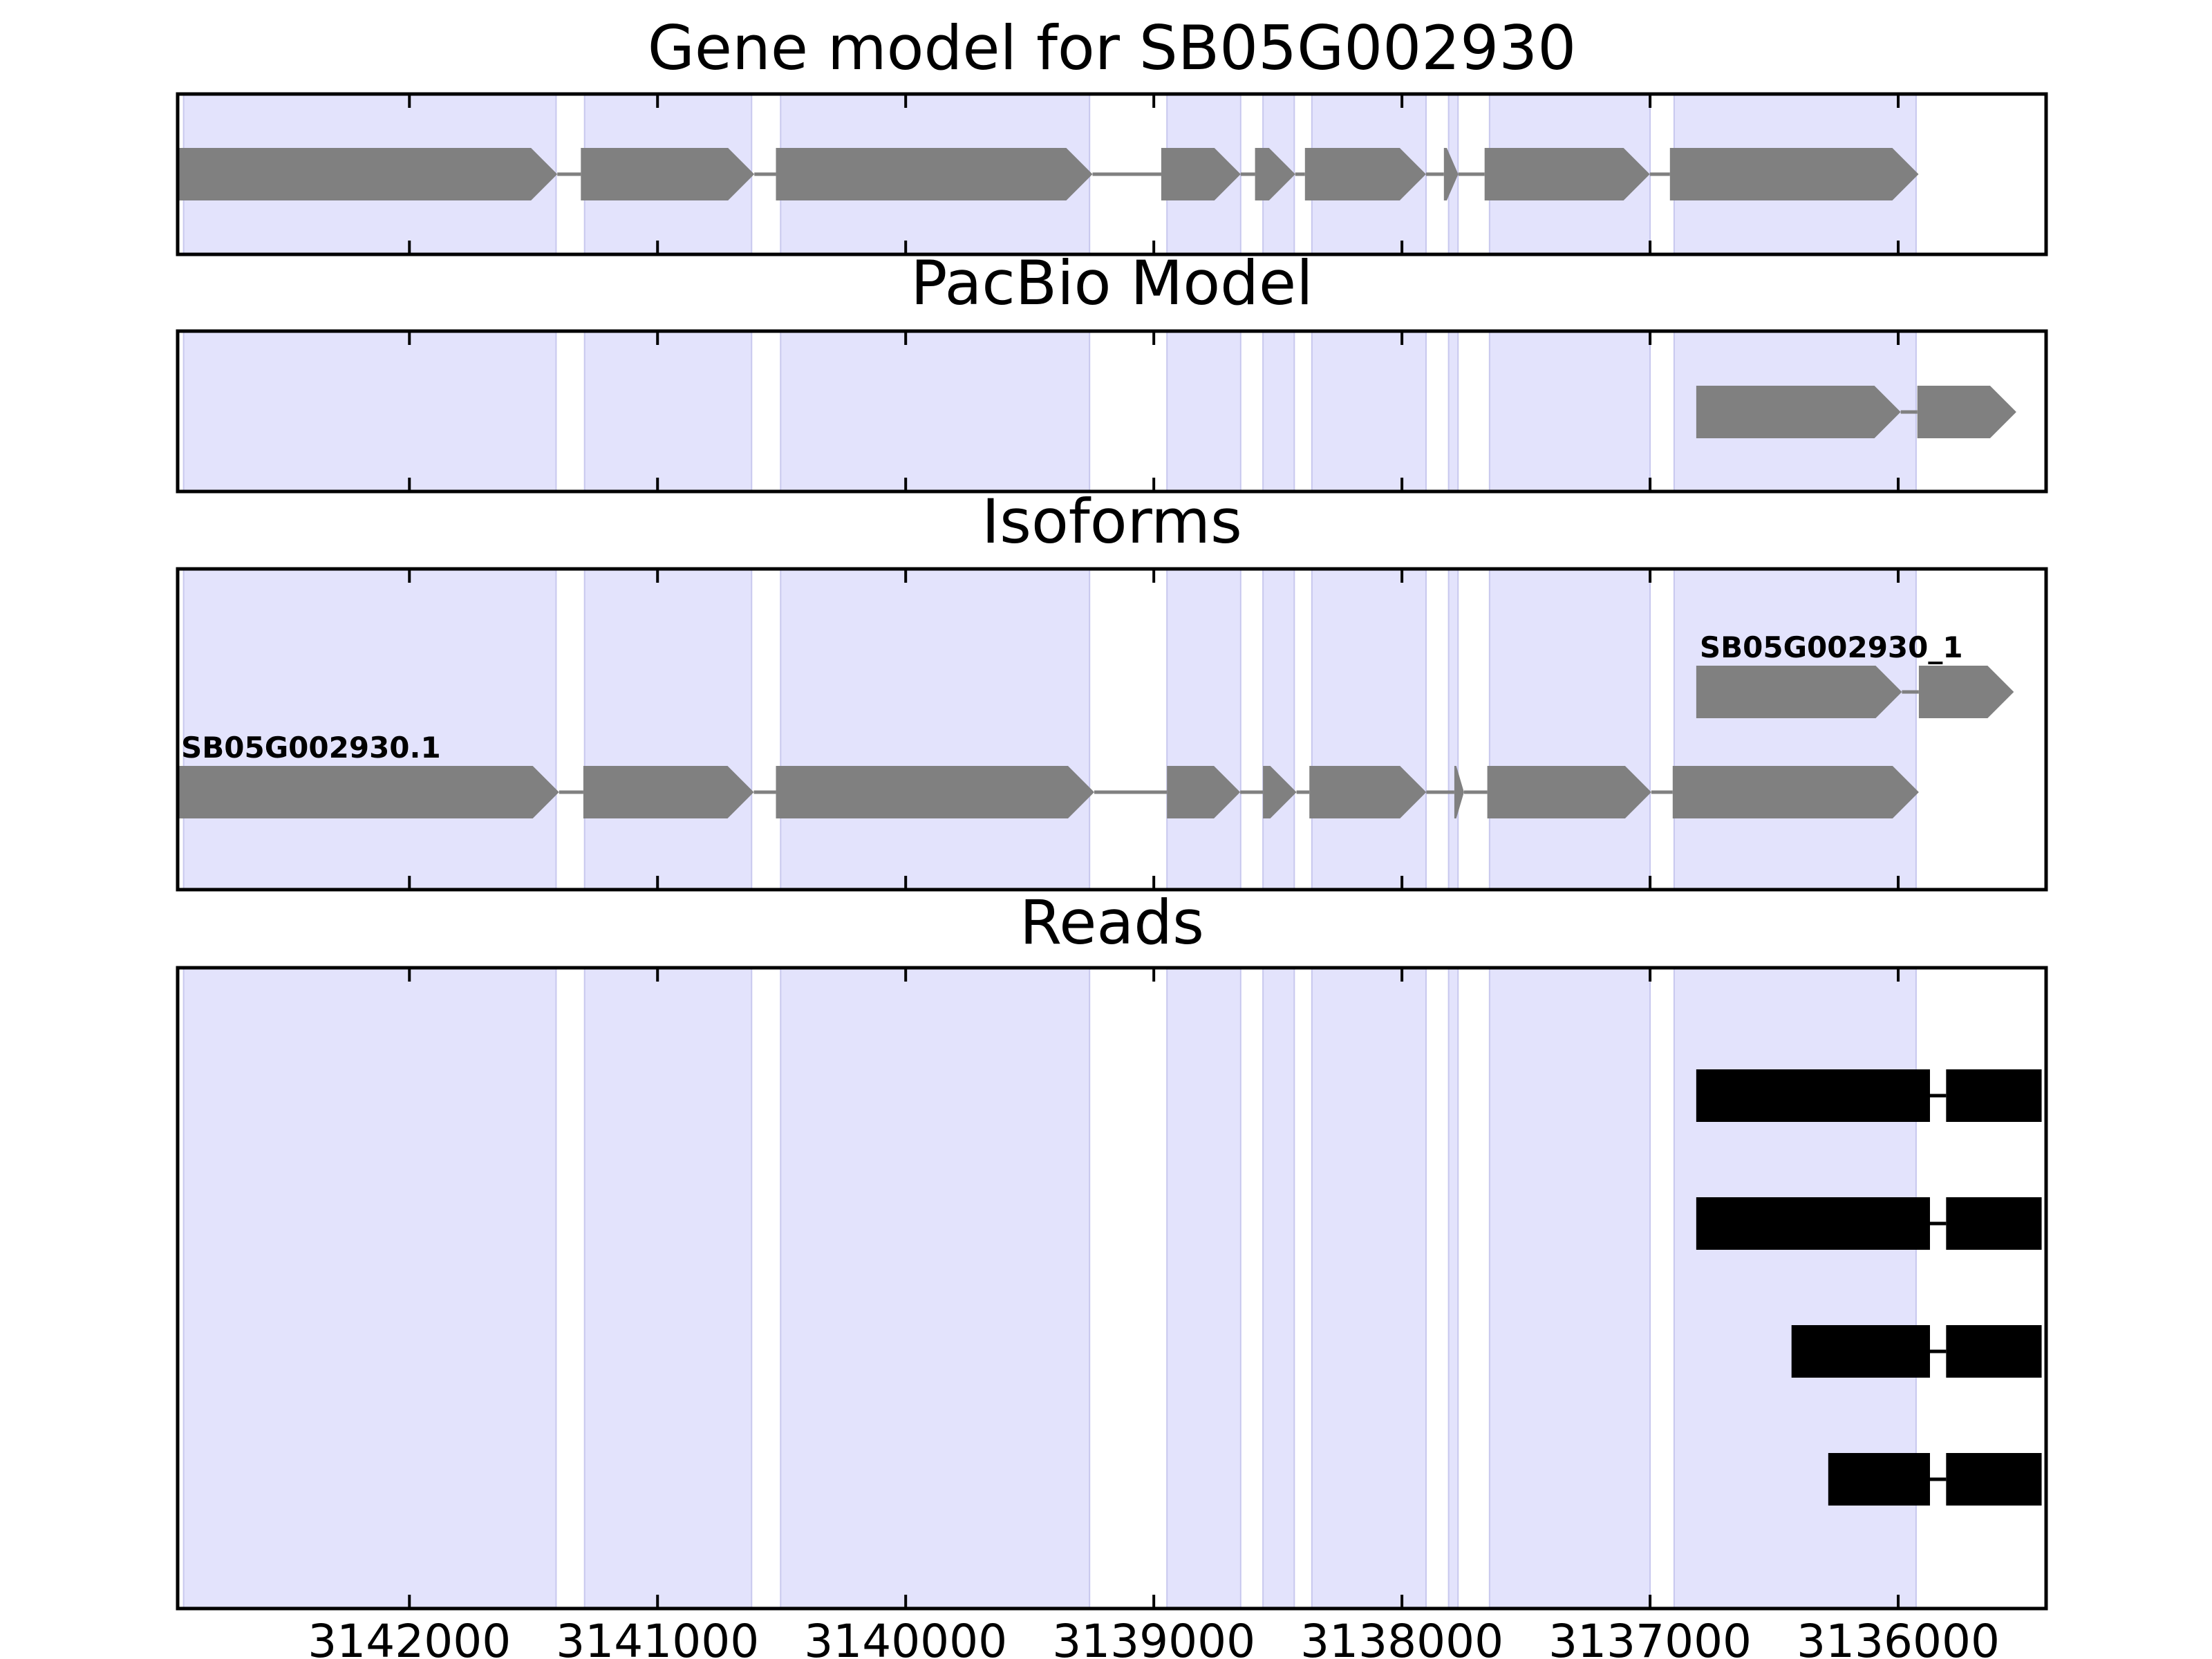 The height and width of the screenshot is (1659, 2212). I want to click on reads-title: Reads, so click(1112, 922).